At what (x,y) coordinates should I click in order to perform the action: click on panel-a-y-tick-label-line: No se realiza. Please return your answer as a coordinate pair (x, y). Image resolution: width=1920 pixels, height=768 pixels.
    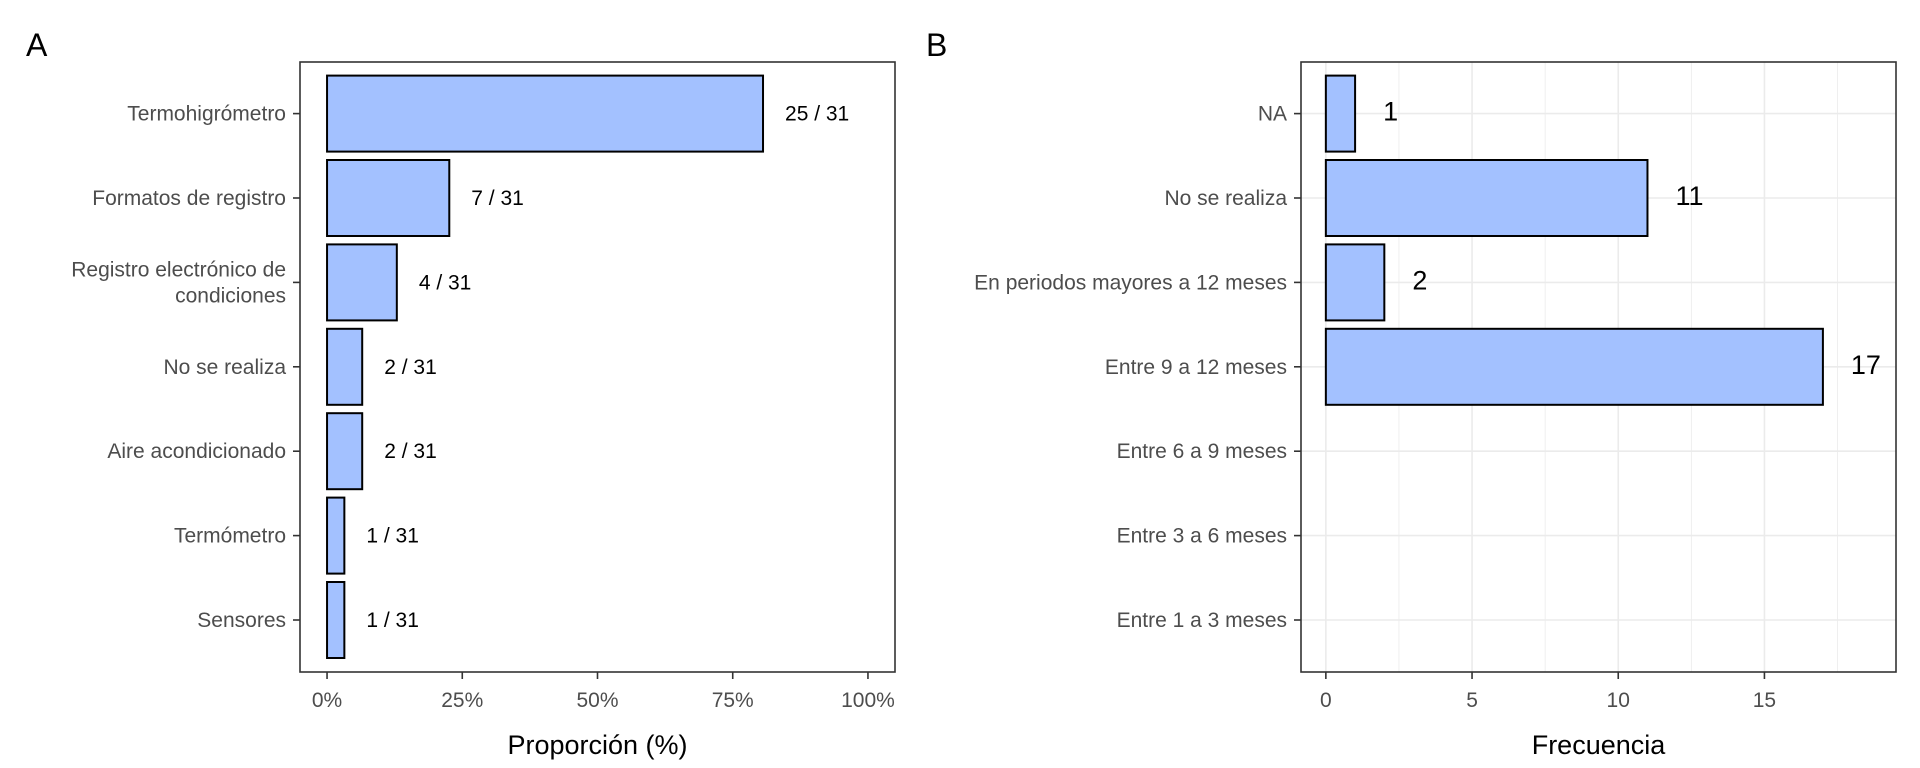
    Looking at the image, I should click on (224, 367).